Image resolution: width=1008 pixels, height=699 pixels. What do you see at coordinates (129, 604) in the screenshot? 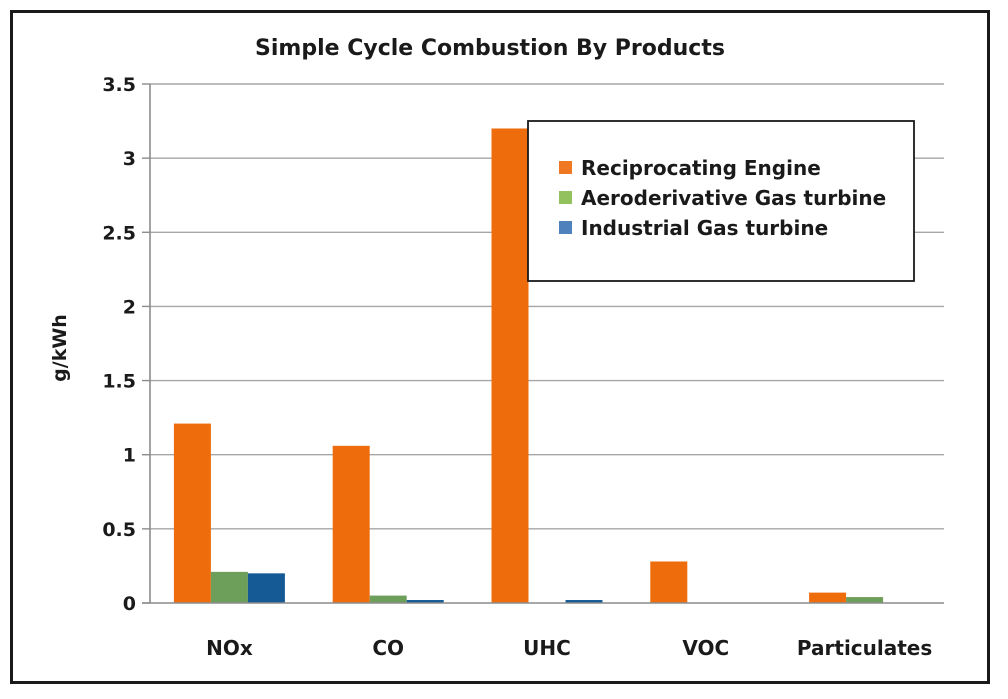
I see `y-tick-label: 0` at bounding box center [129, 604].